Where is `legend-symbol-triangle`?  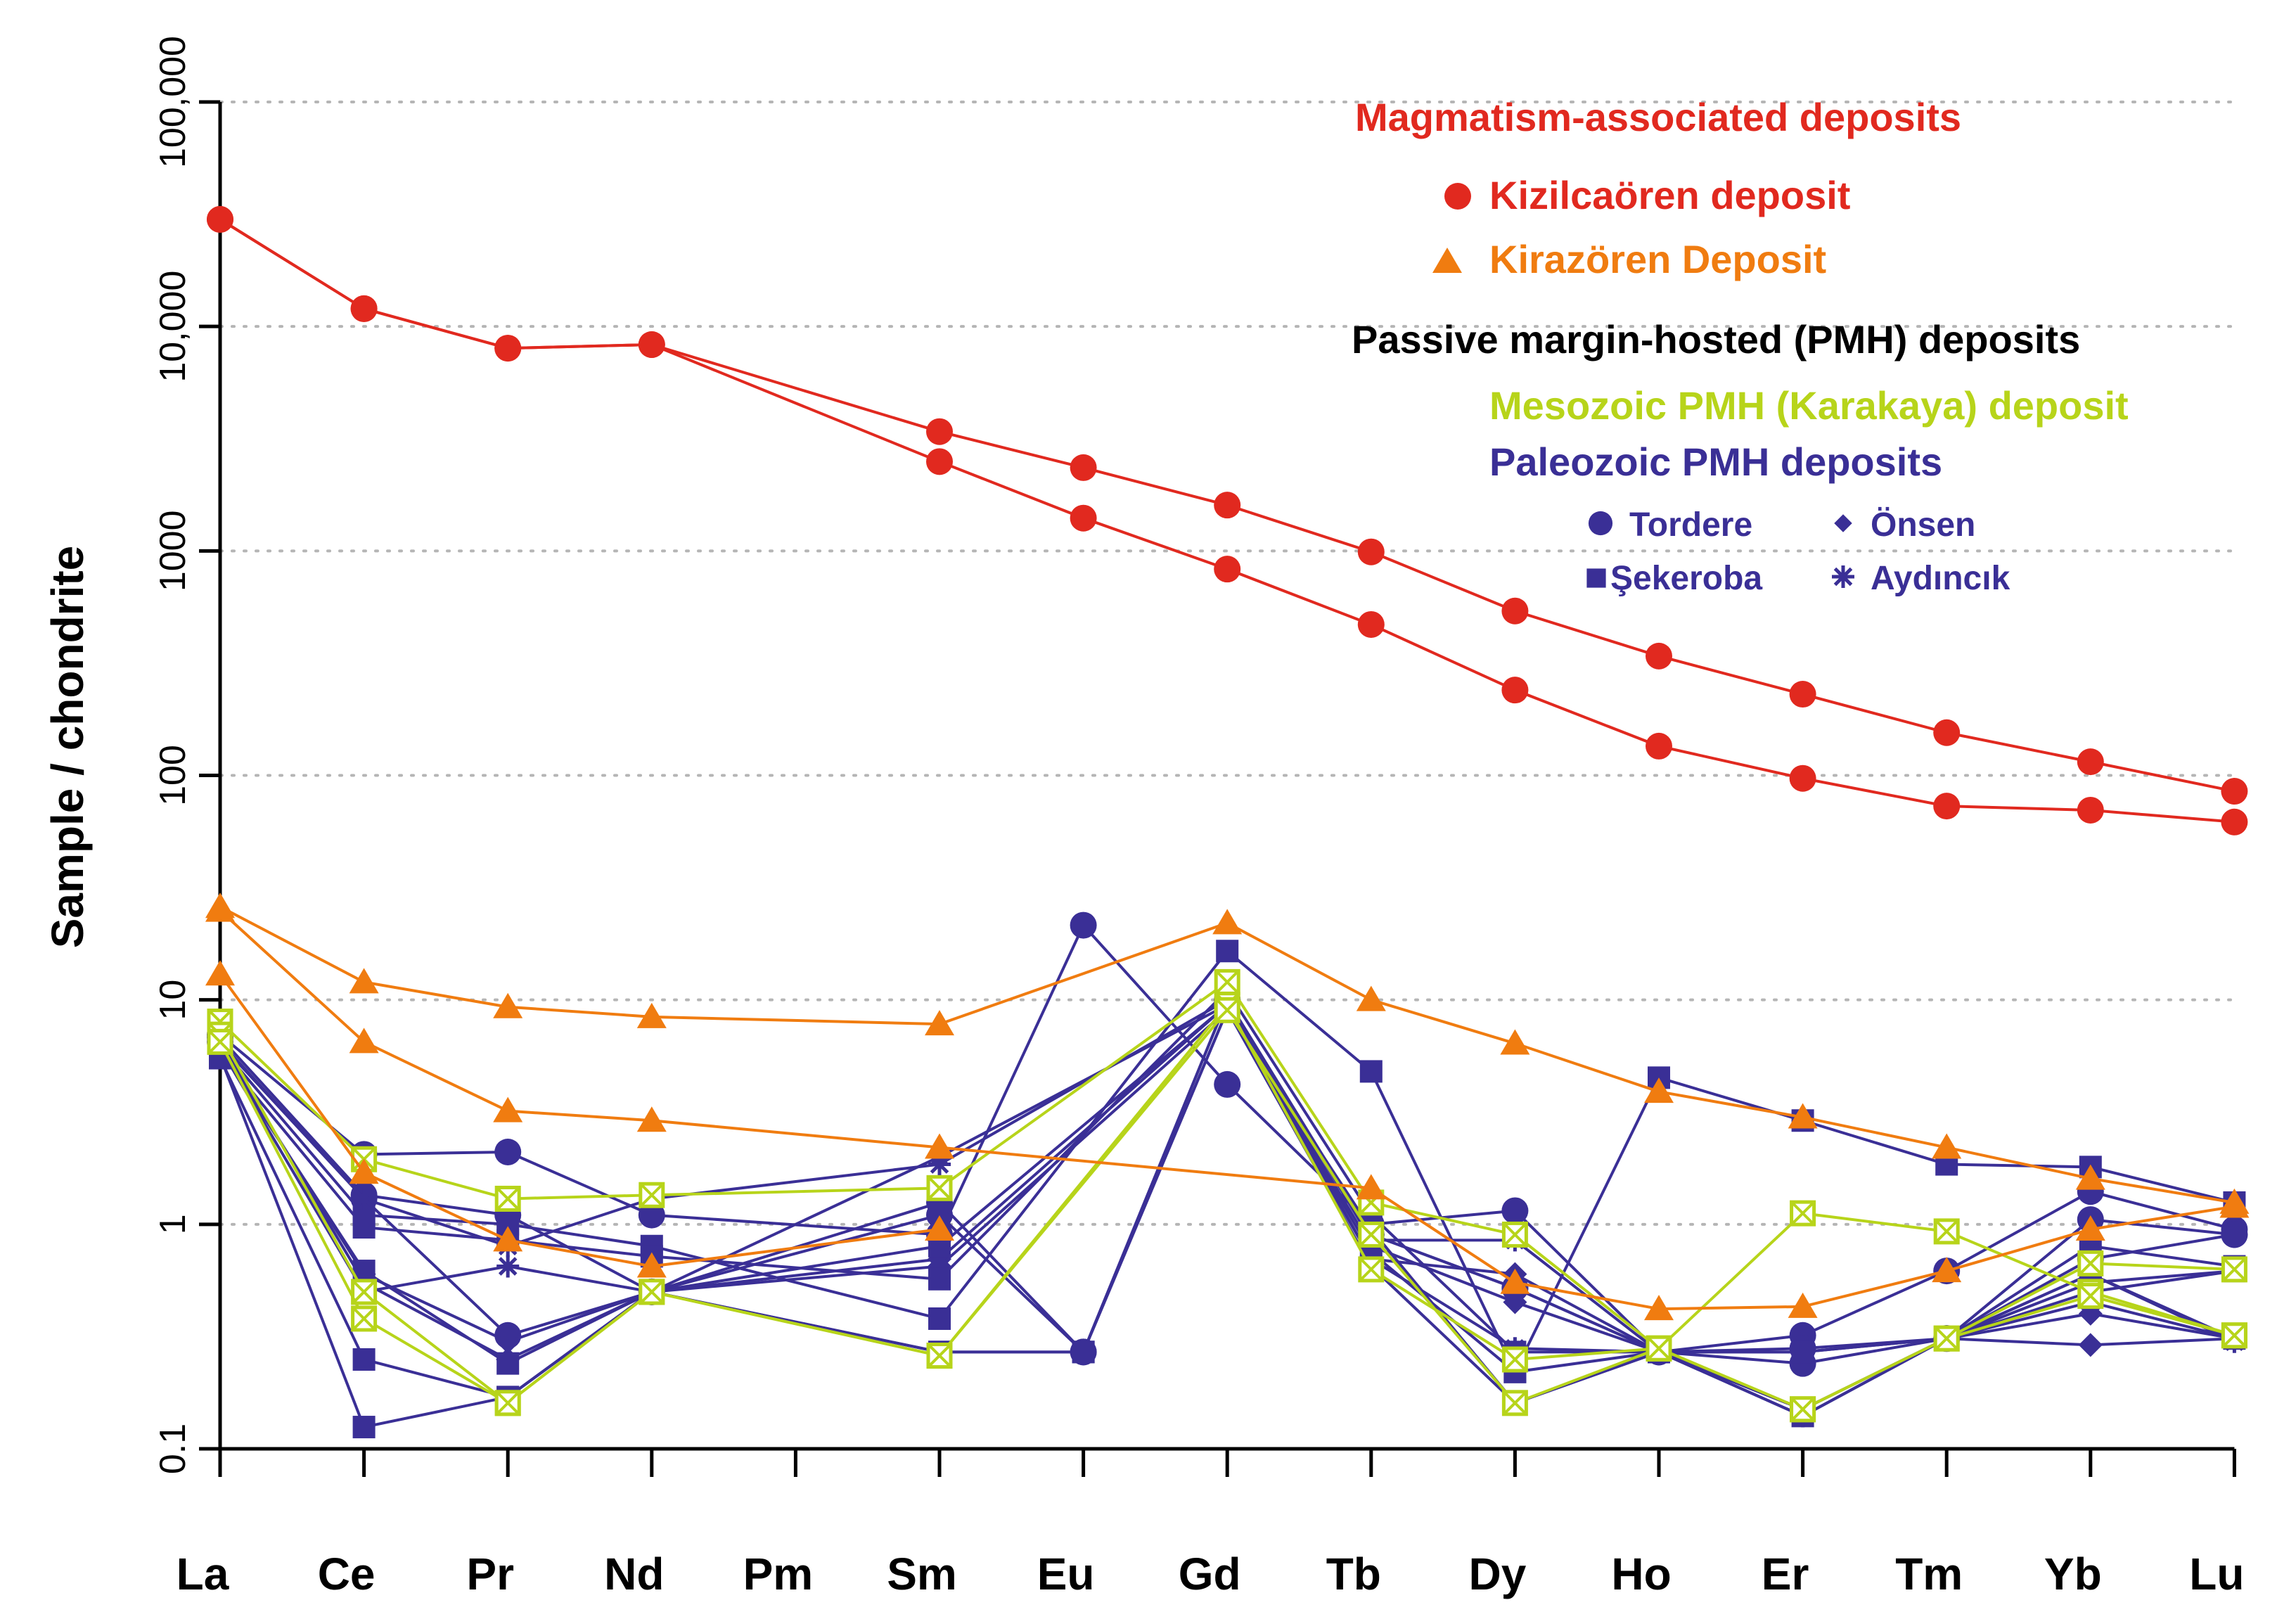
legend-symbol-triangle is located at coordinates (1447, 260).